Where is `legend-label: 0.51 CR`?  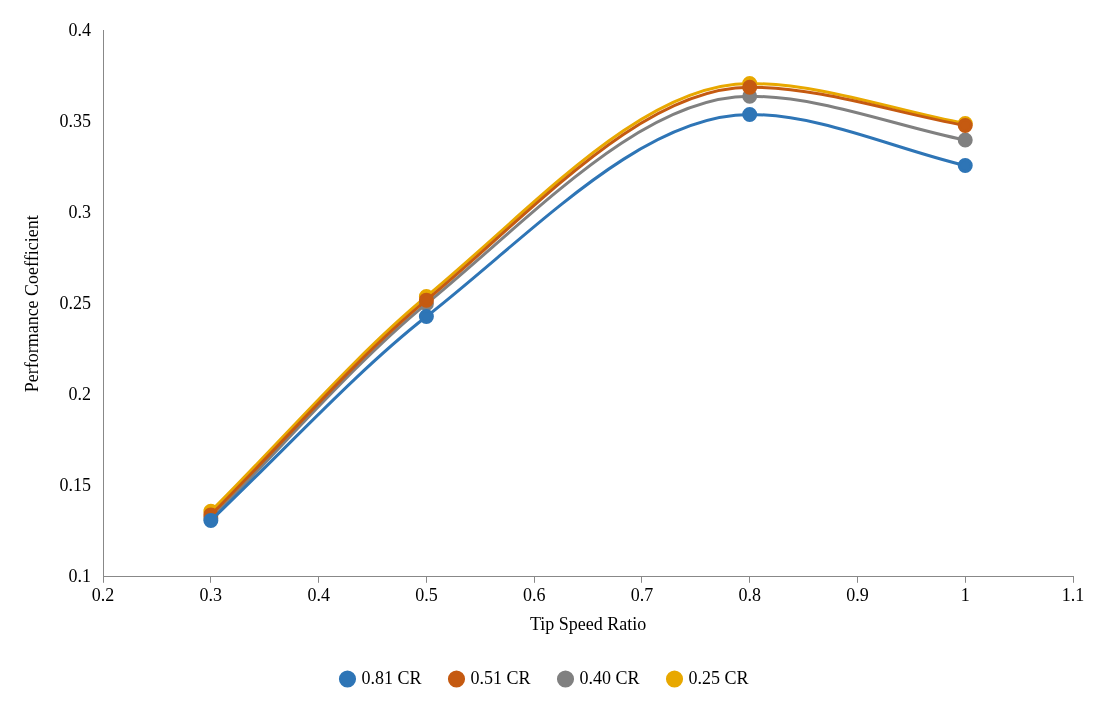
legend-label: 0.51 CR is located at coordinates (500, 677).